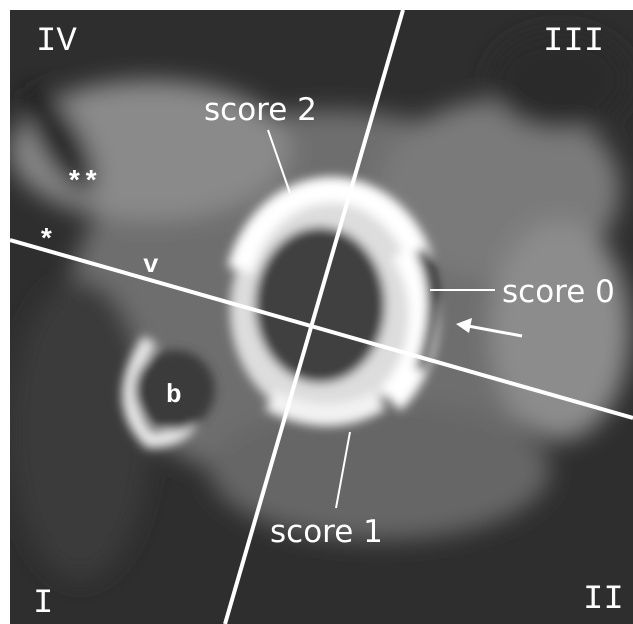  Describe the element at coordinates (151, 265) in the screenshot. I see `marker-label: v` at that location.